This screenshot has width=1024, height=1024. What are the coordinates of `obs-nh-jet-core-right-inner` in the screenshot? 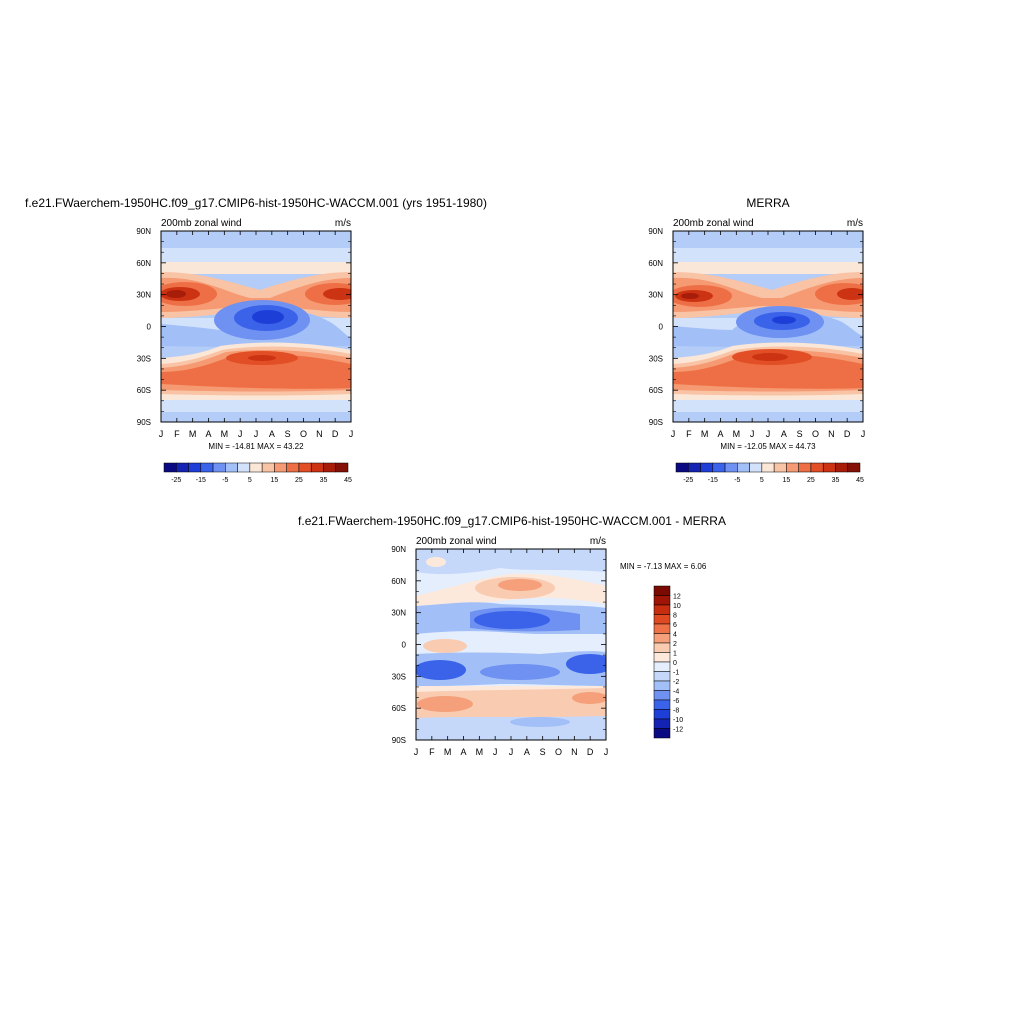 It's located at (850, 294).